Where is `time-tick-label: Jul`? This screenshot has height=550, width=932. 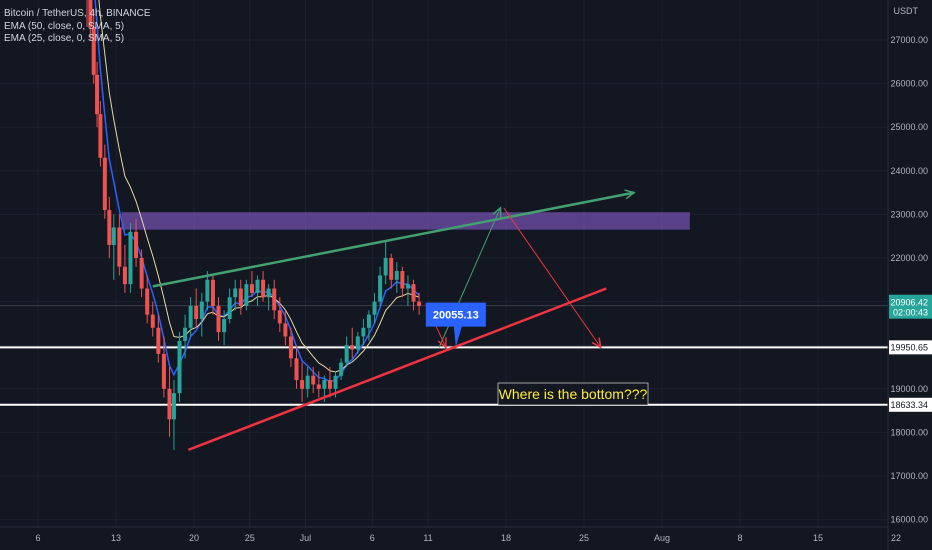 time-tick-label: Jul is located at coordinates (306, 538).